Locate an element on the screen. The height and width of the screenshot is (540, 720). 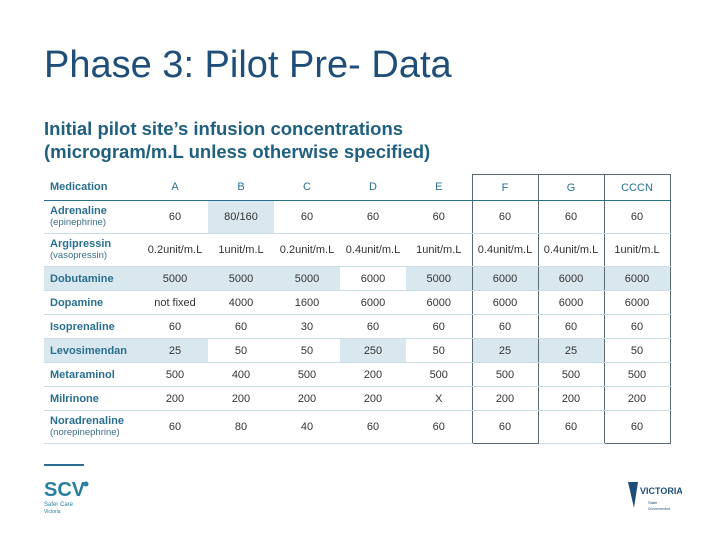
value-cell: 80 is located at coordinates (241, 427).